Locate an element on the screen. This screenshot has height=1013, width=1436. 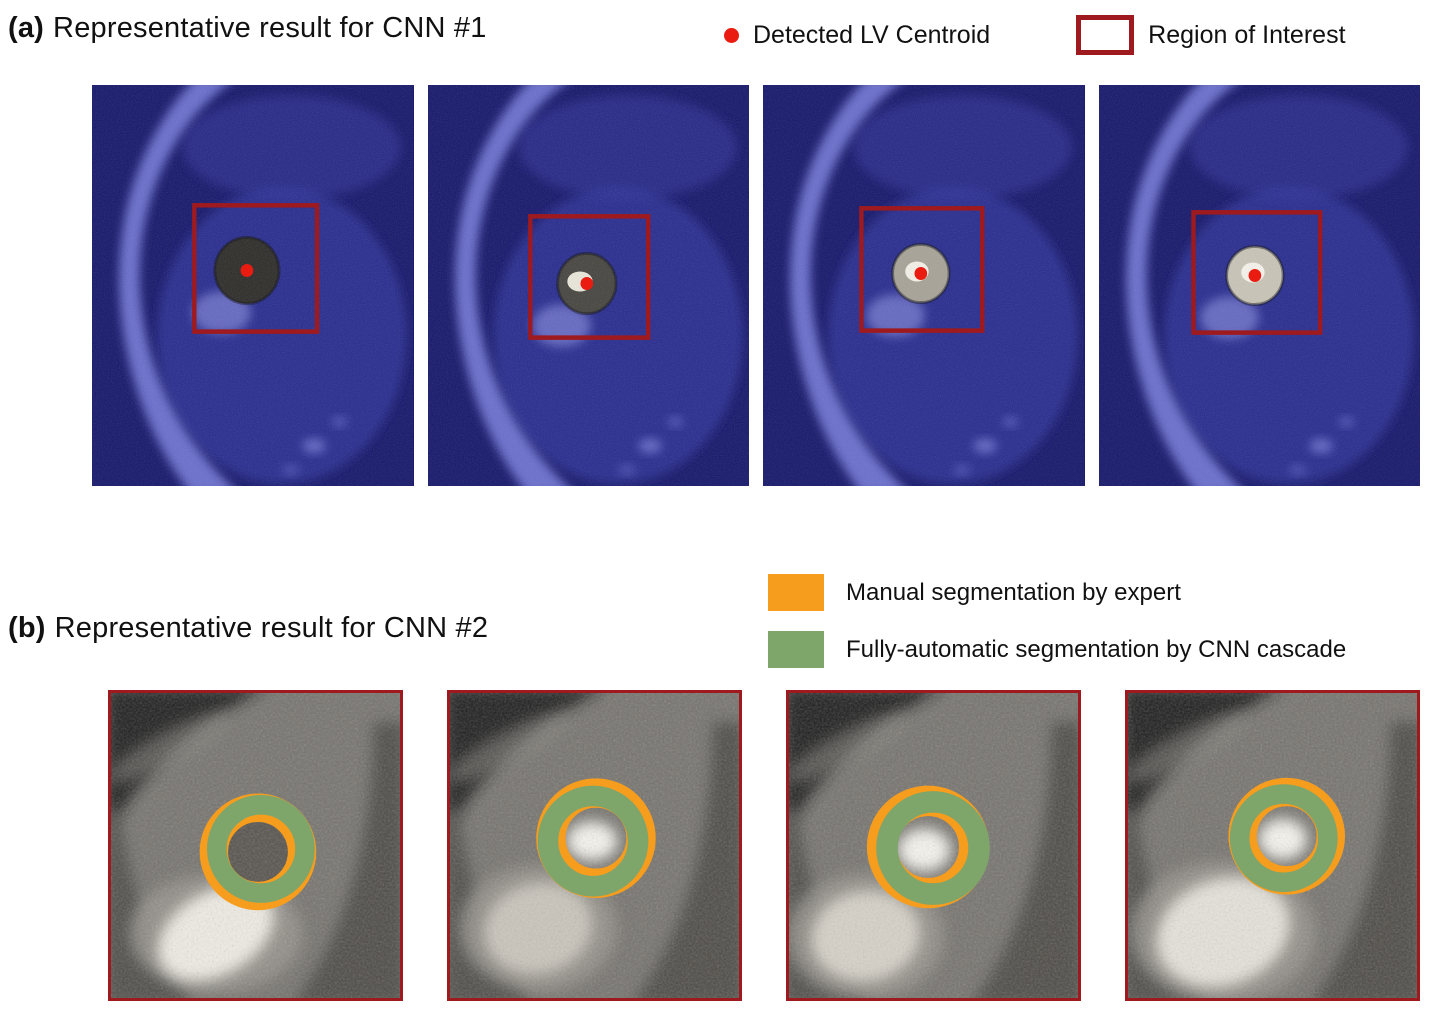
manual-segmentation-label: Manual segmentation by expert is located at coordinates (1013, 592).